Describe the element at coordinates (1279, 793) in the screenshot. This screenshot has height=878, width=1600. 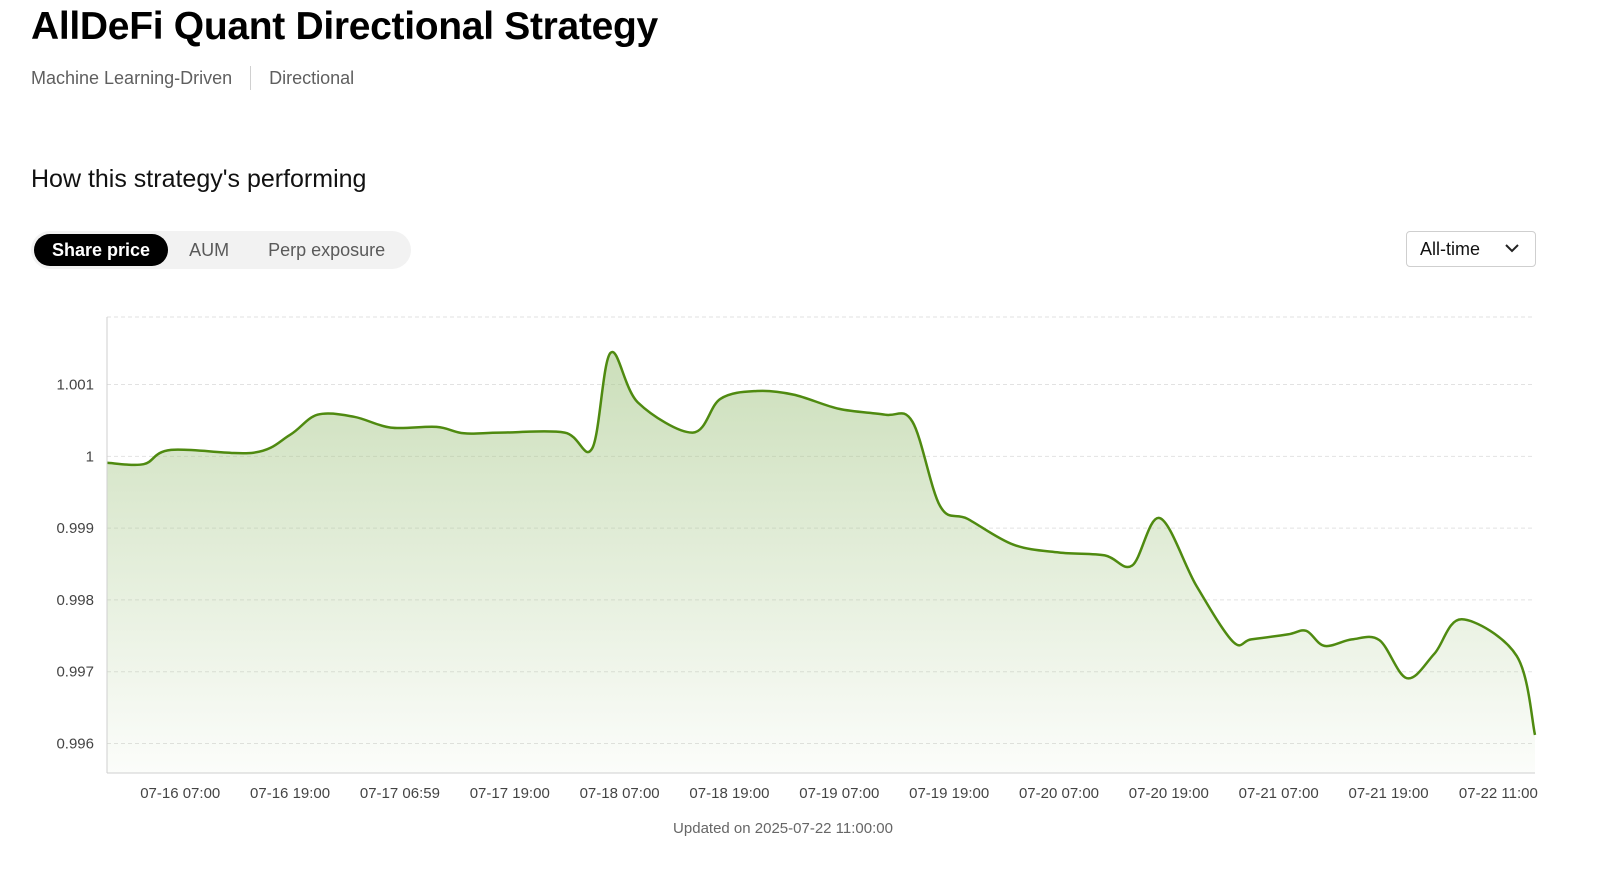
I see `x-tick-label: 07-21 07:00` at that location.